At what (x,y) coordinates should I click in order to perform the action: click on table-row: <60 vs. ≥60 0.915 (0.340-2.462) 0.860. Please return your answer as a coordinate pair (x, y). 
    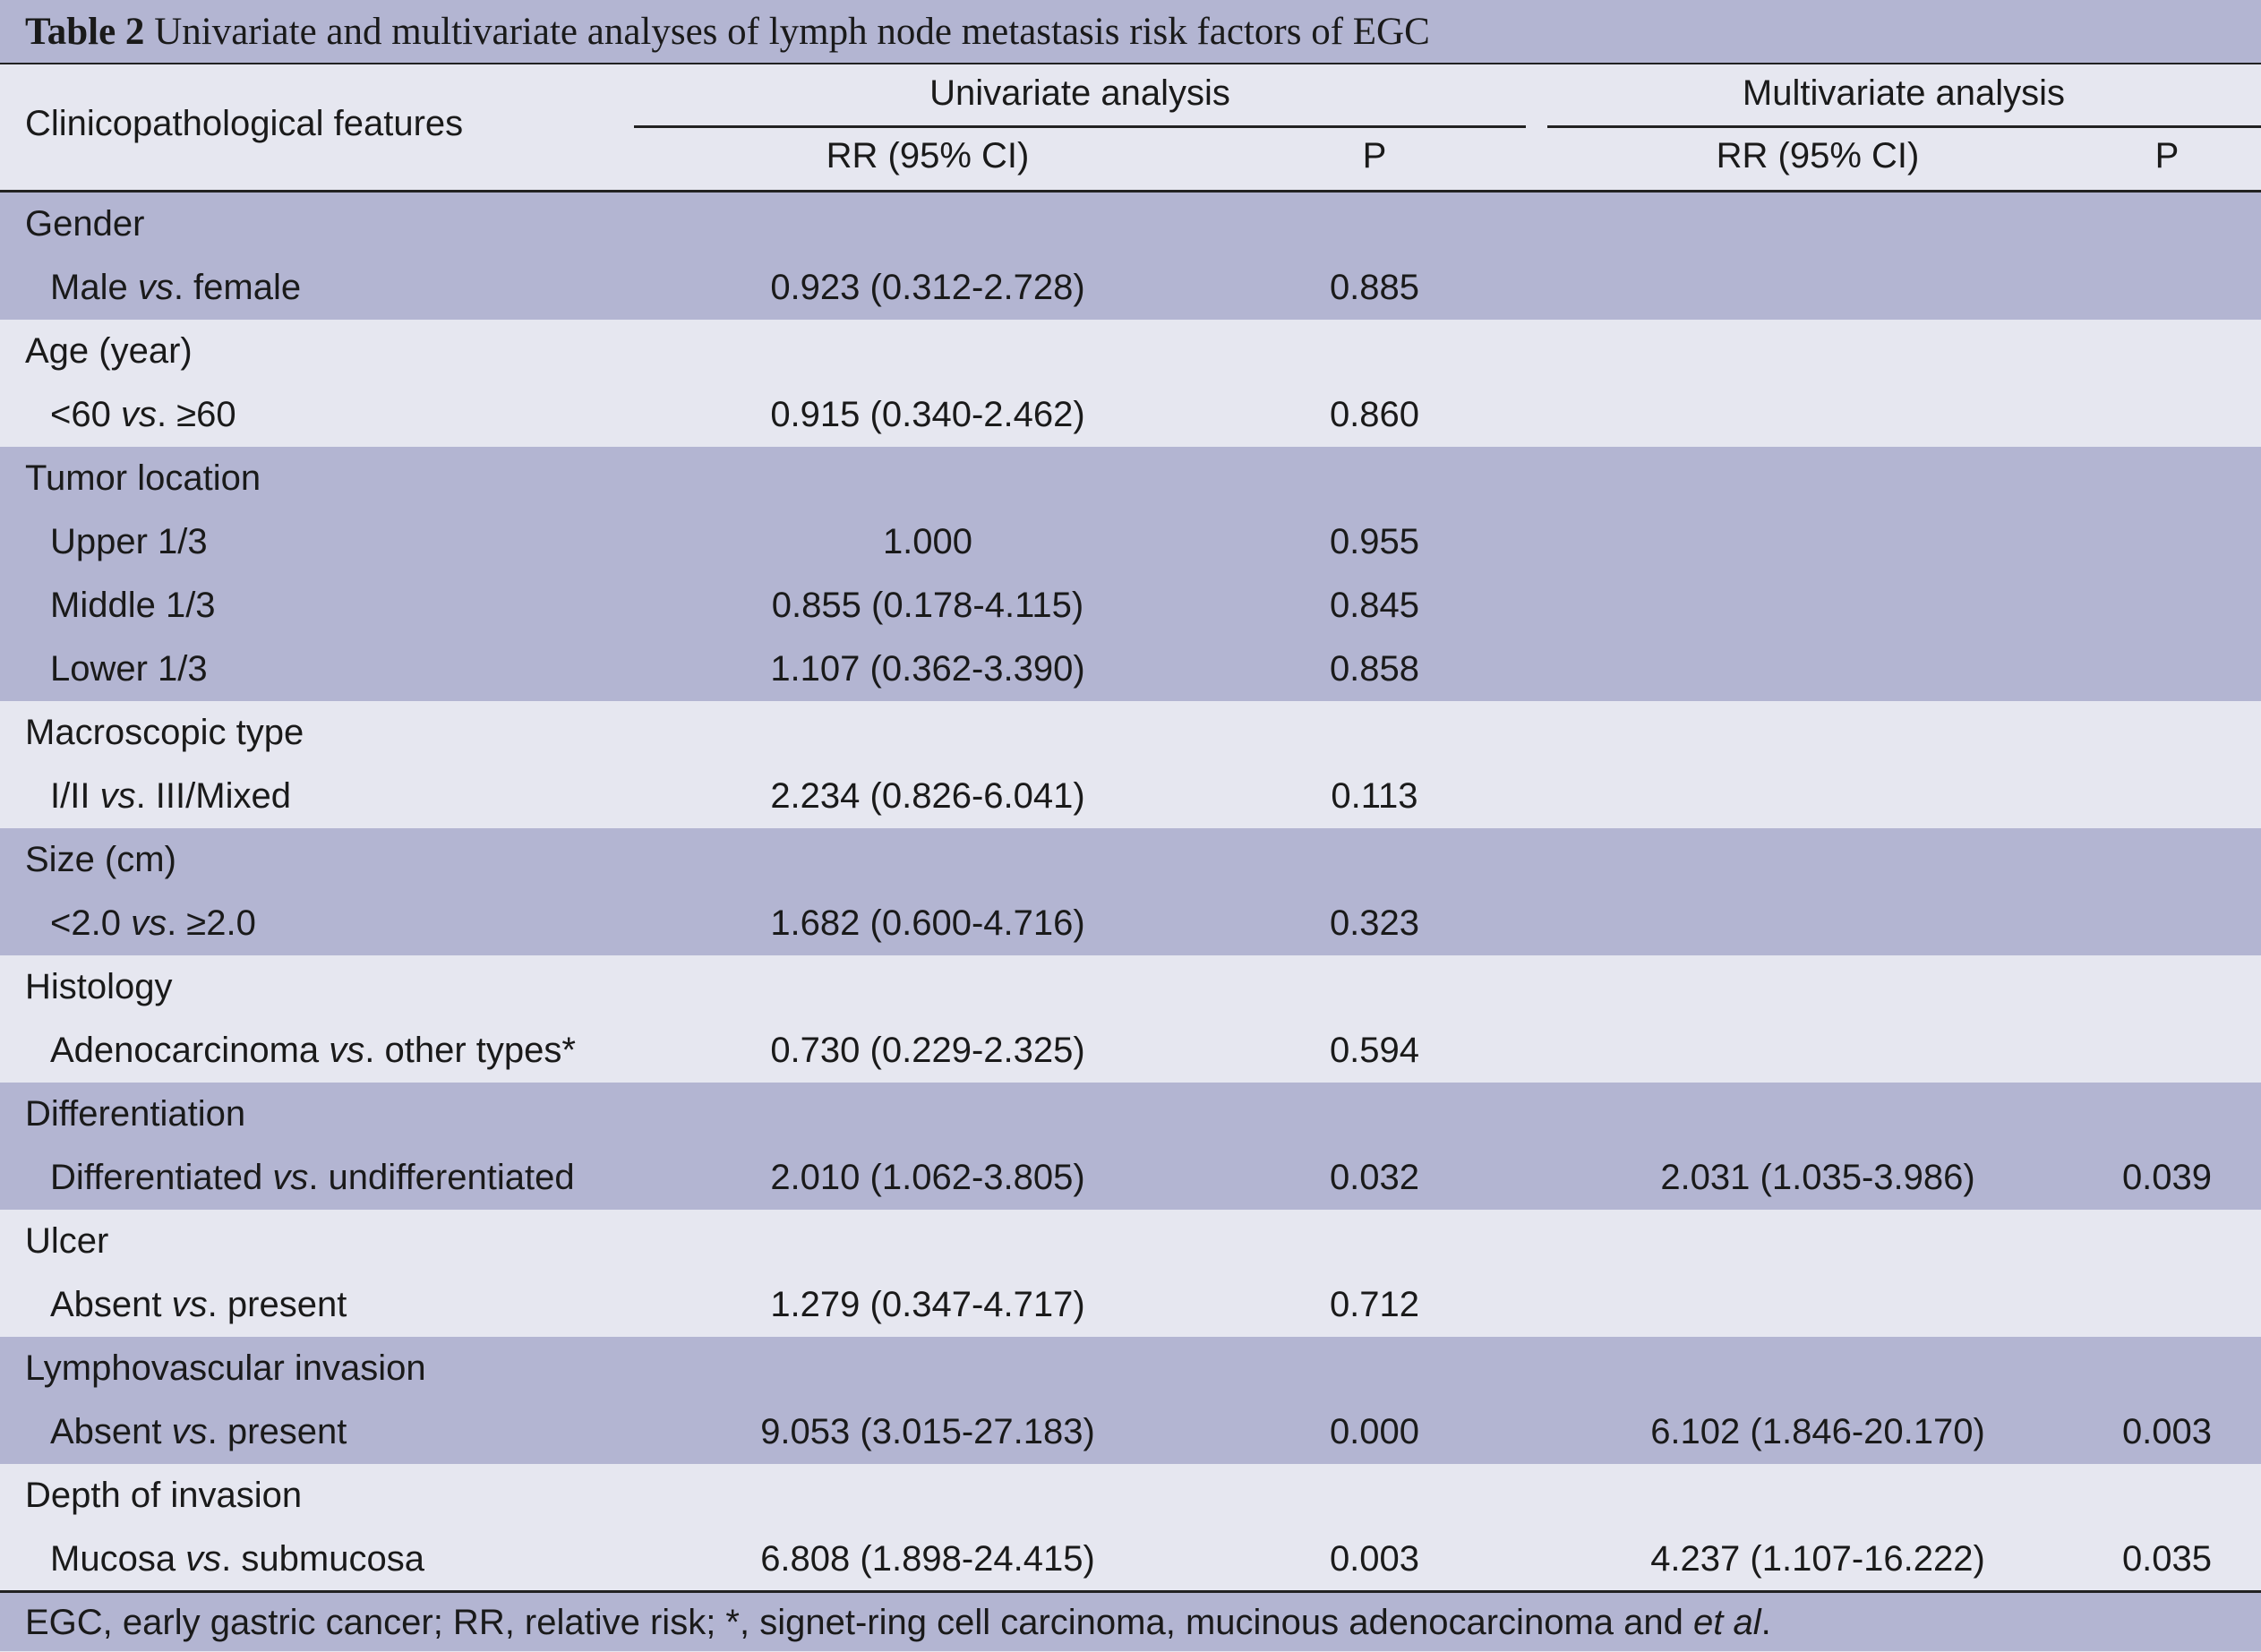
    Looking at the image, I should click on (1130, 415).